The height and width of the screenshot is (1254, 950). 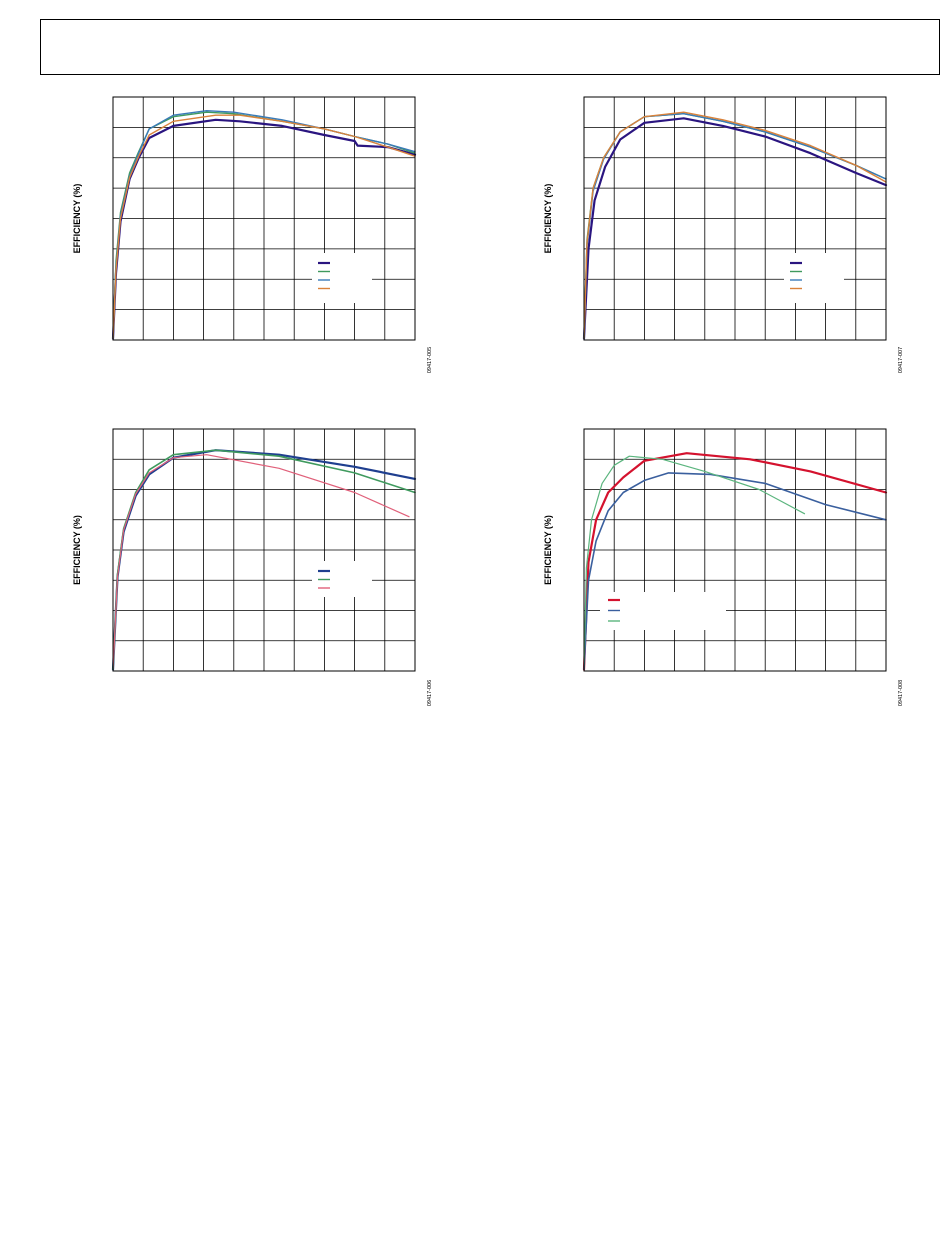 I want to click on efficiency-chart-4: EFFICIENCY (%) 09417-008, so click(x=723, y=567).